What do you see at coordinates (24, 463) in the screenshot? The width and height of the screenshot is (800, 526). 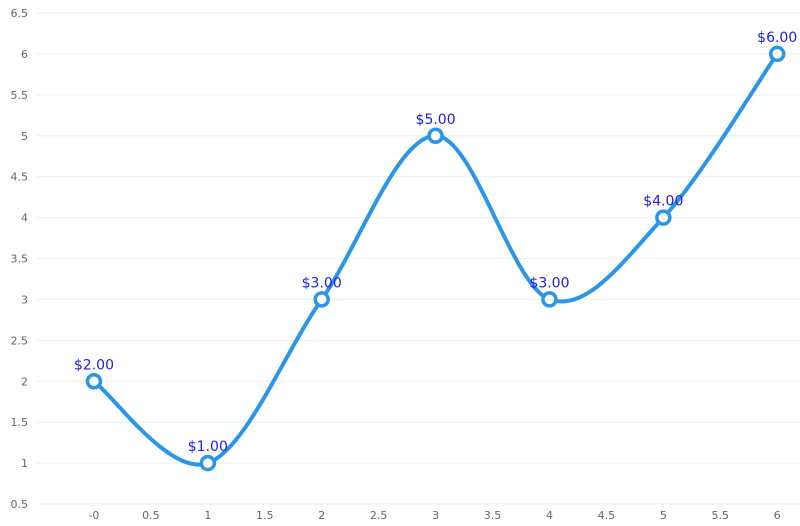 I see `y-tick-label: 1` at bounding box center [24, 463].